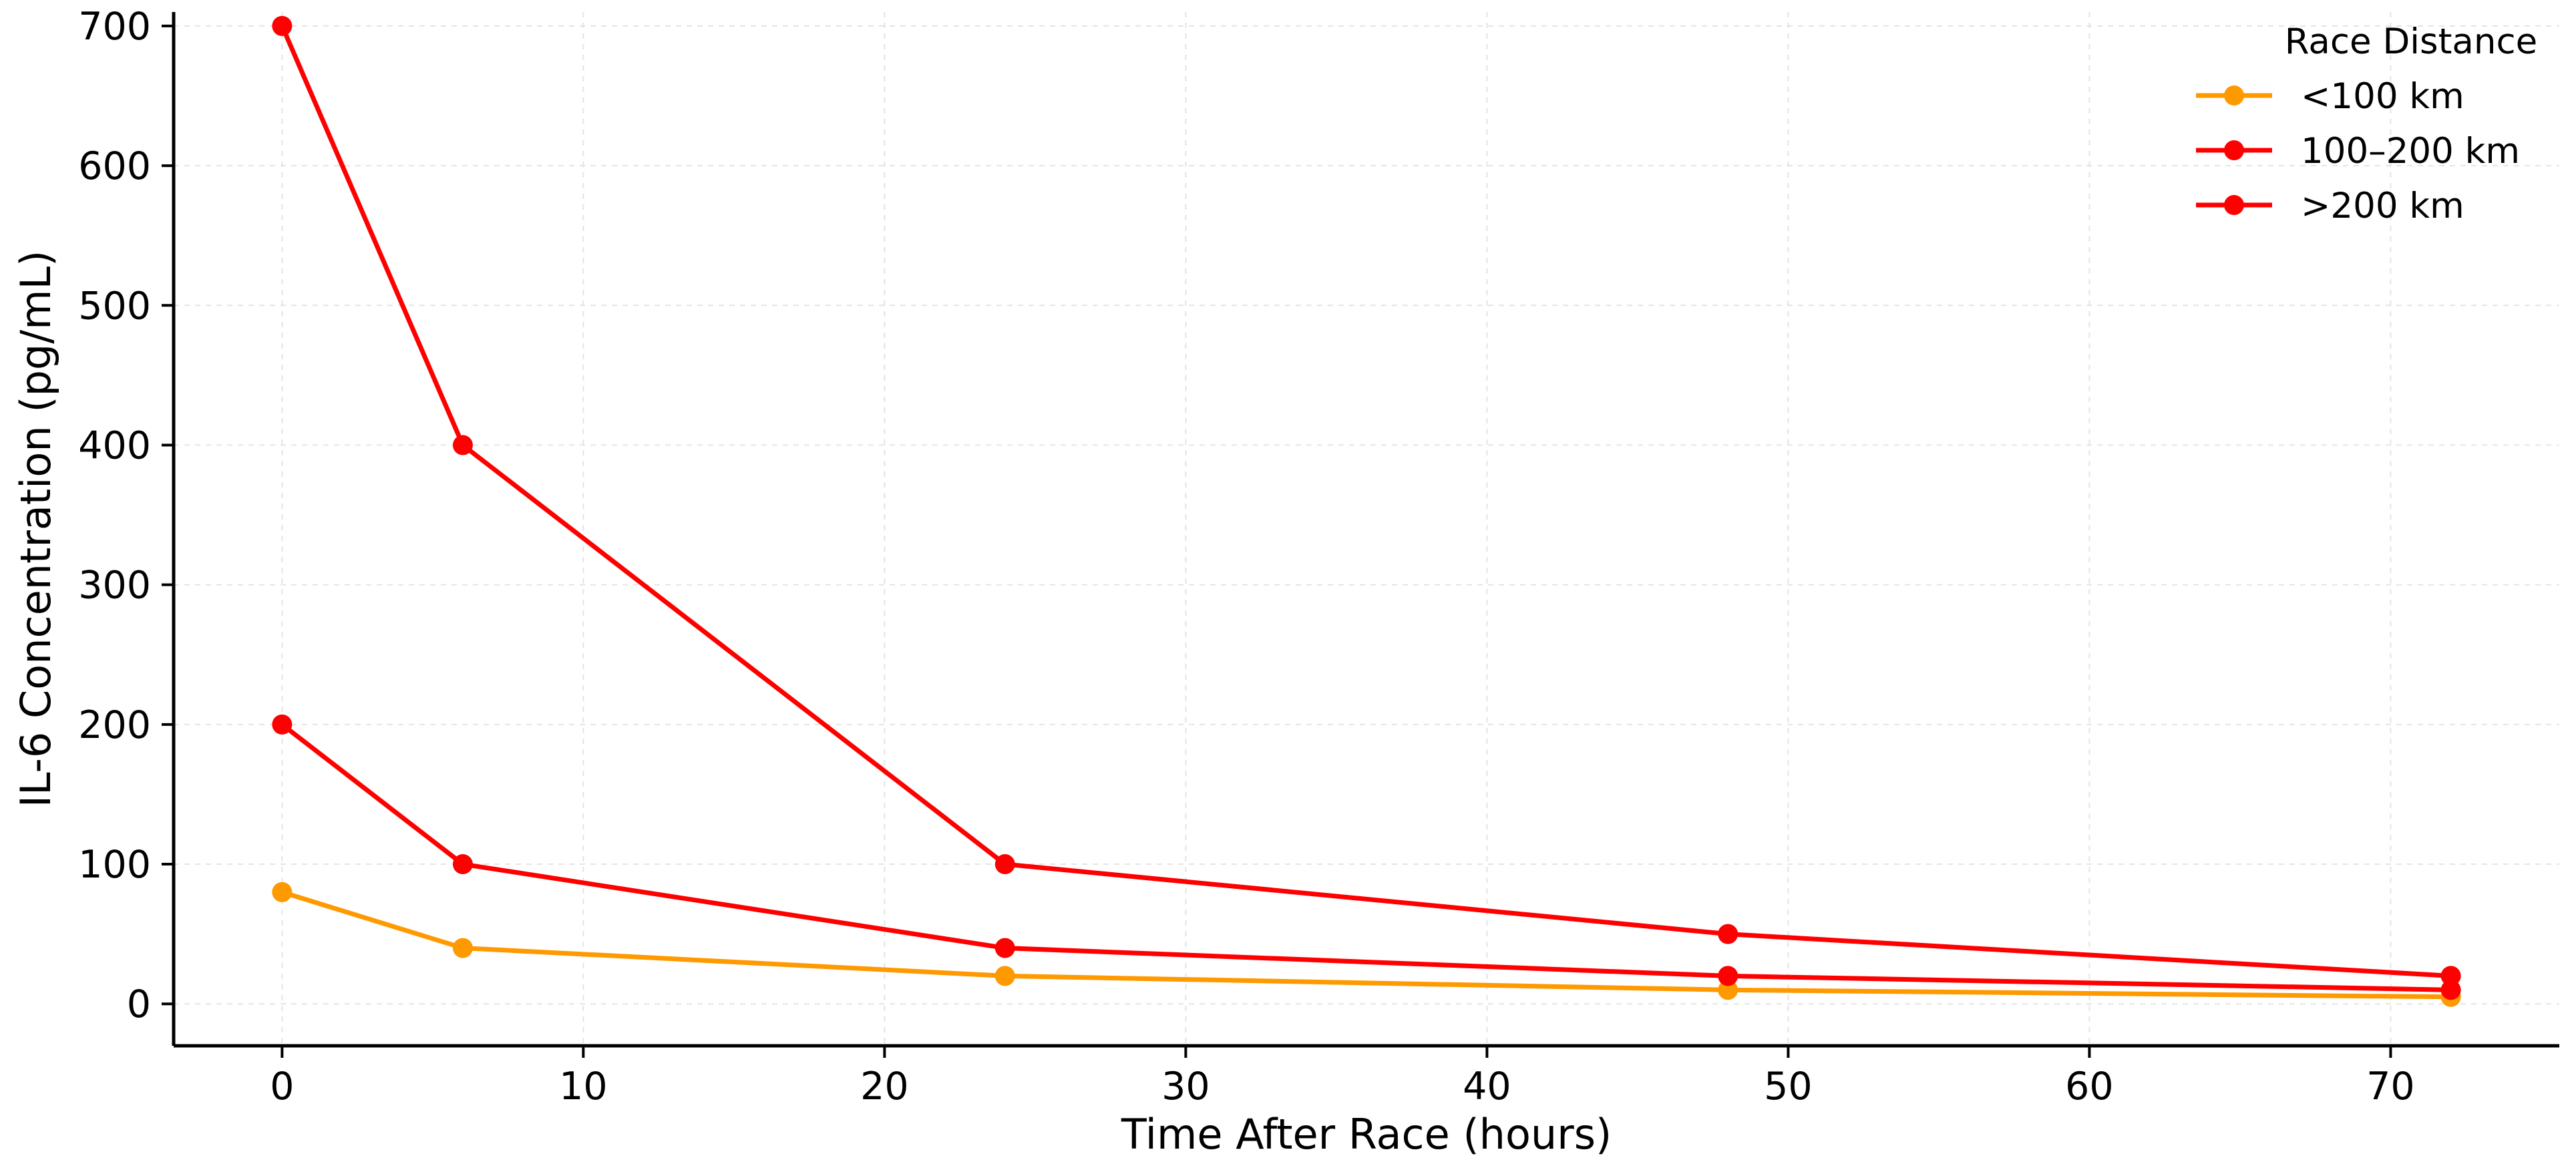 Image resolution: width=2576 pixels, height=1166 pixels. Describe the element at coordinates (114, 725) in the screenshot. I see `y-tick-label: 200` at that location.